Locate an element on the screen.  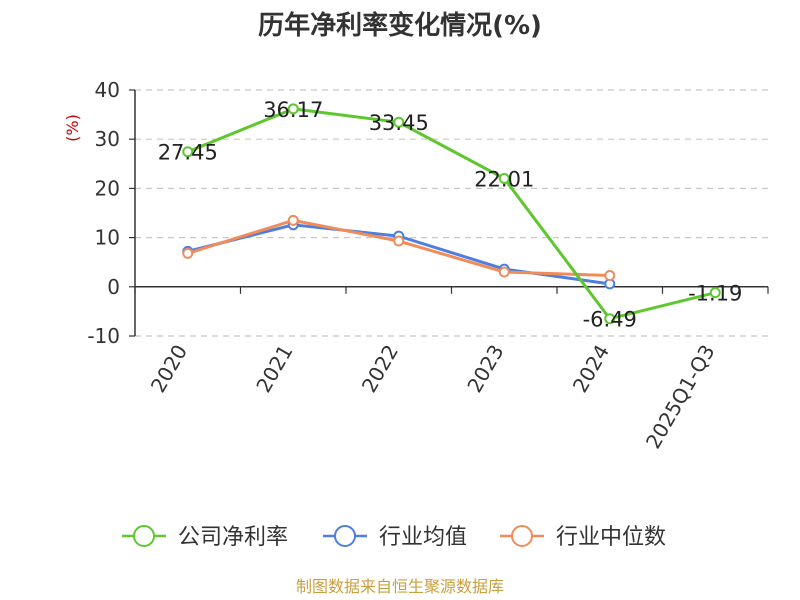
source-note: 制图数据来自恒生聚源数据库 is located at coordinates (400, 586).